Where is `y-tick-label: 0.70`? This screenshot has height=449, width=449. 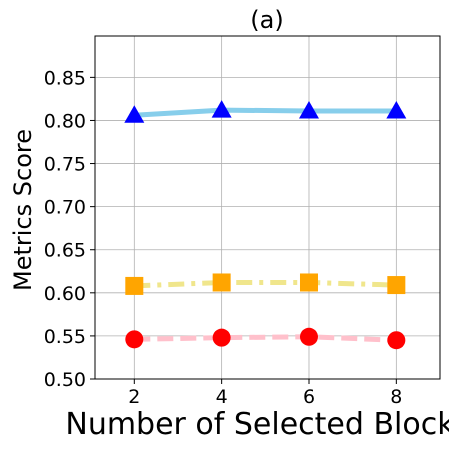
y-tick-label: 0.70 is located at coordinates (65, 208).